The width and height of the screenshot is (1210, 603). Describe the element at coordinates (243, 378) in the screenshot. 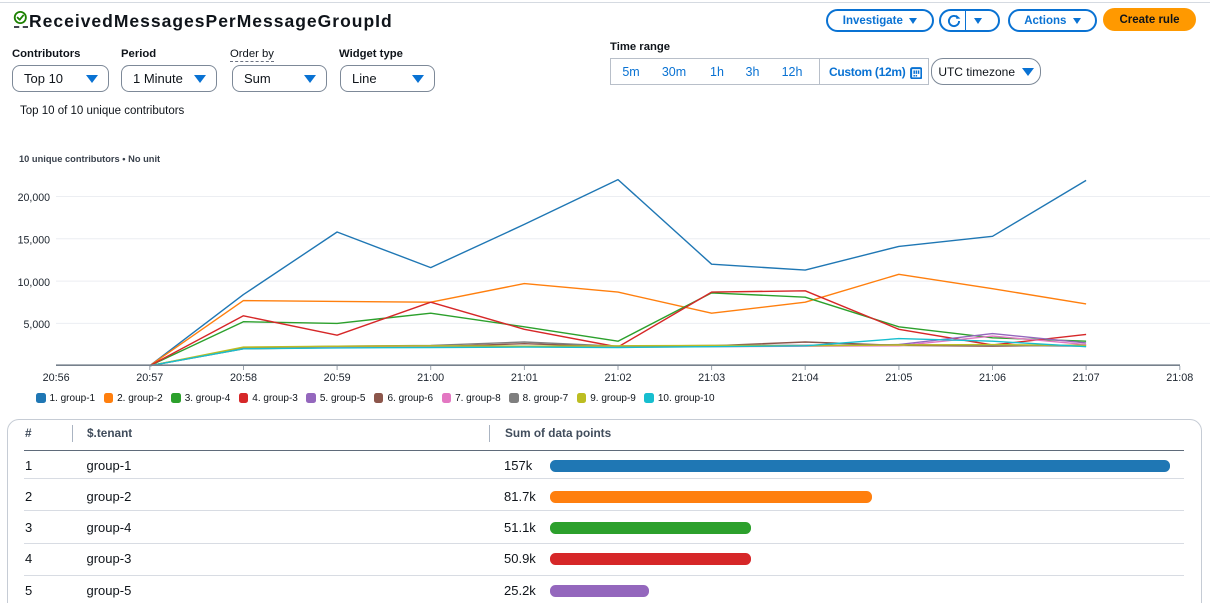

I see `svg-text: 20:58` at that location.